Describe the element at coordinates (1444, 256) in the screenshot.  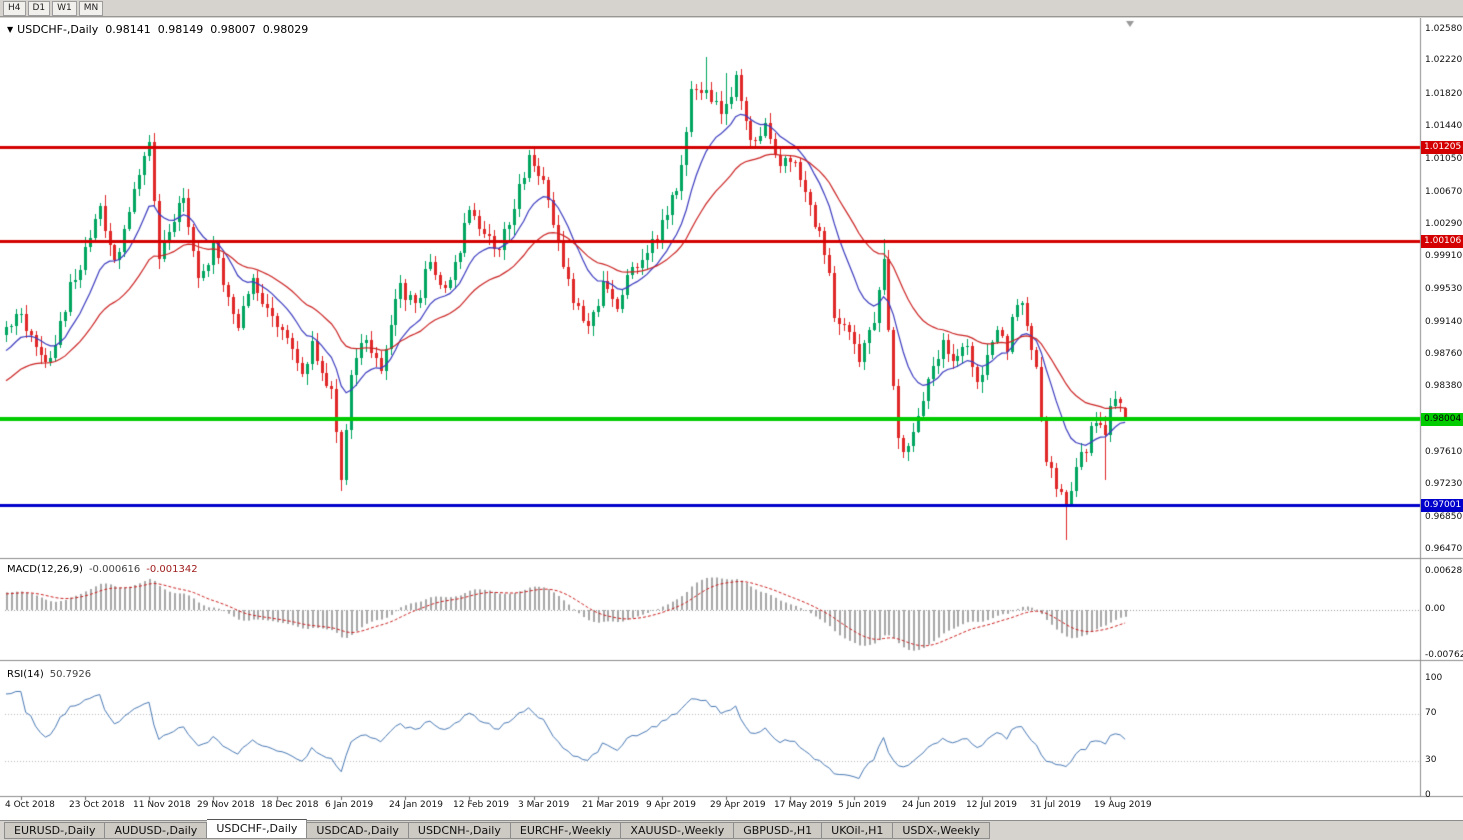
I see `price-scale-label: 0.99910` at that location.